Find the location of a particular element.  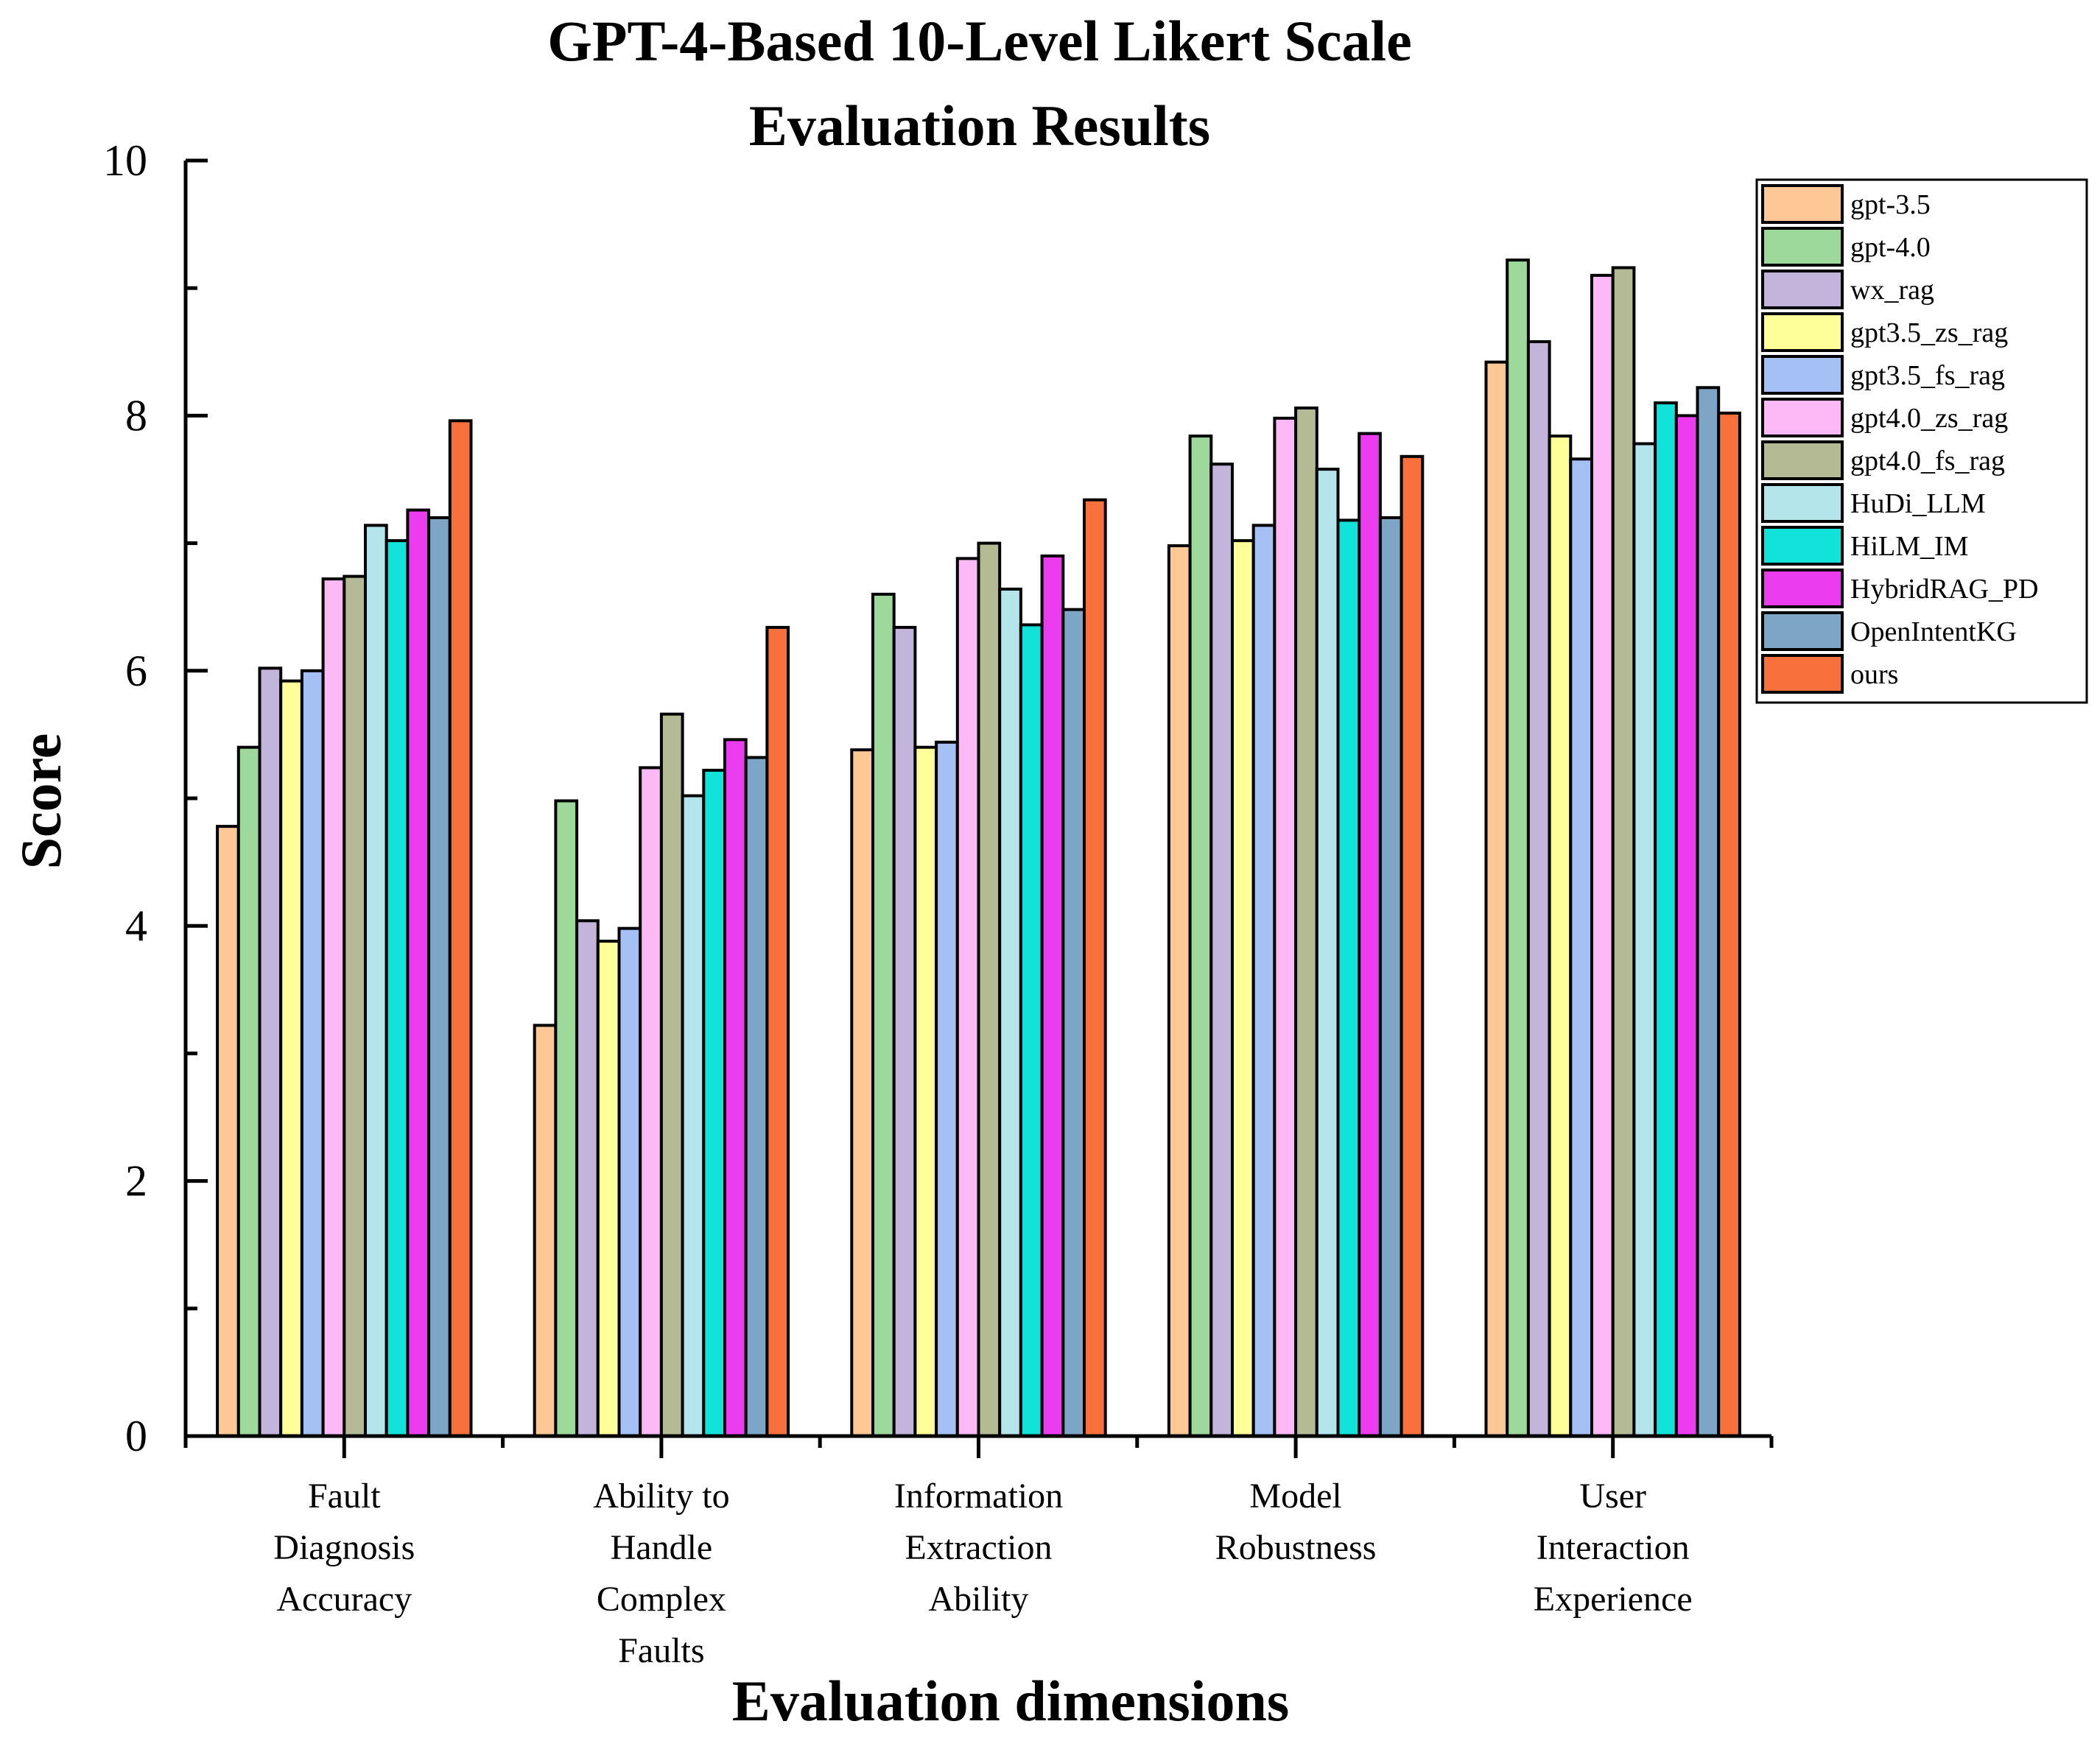

bar-gpt4.0_fs_rag-cat4: gpt4.0_fs_rag: 9.16 is located at coordinates (1624, 852).